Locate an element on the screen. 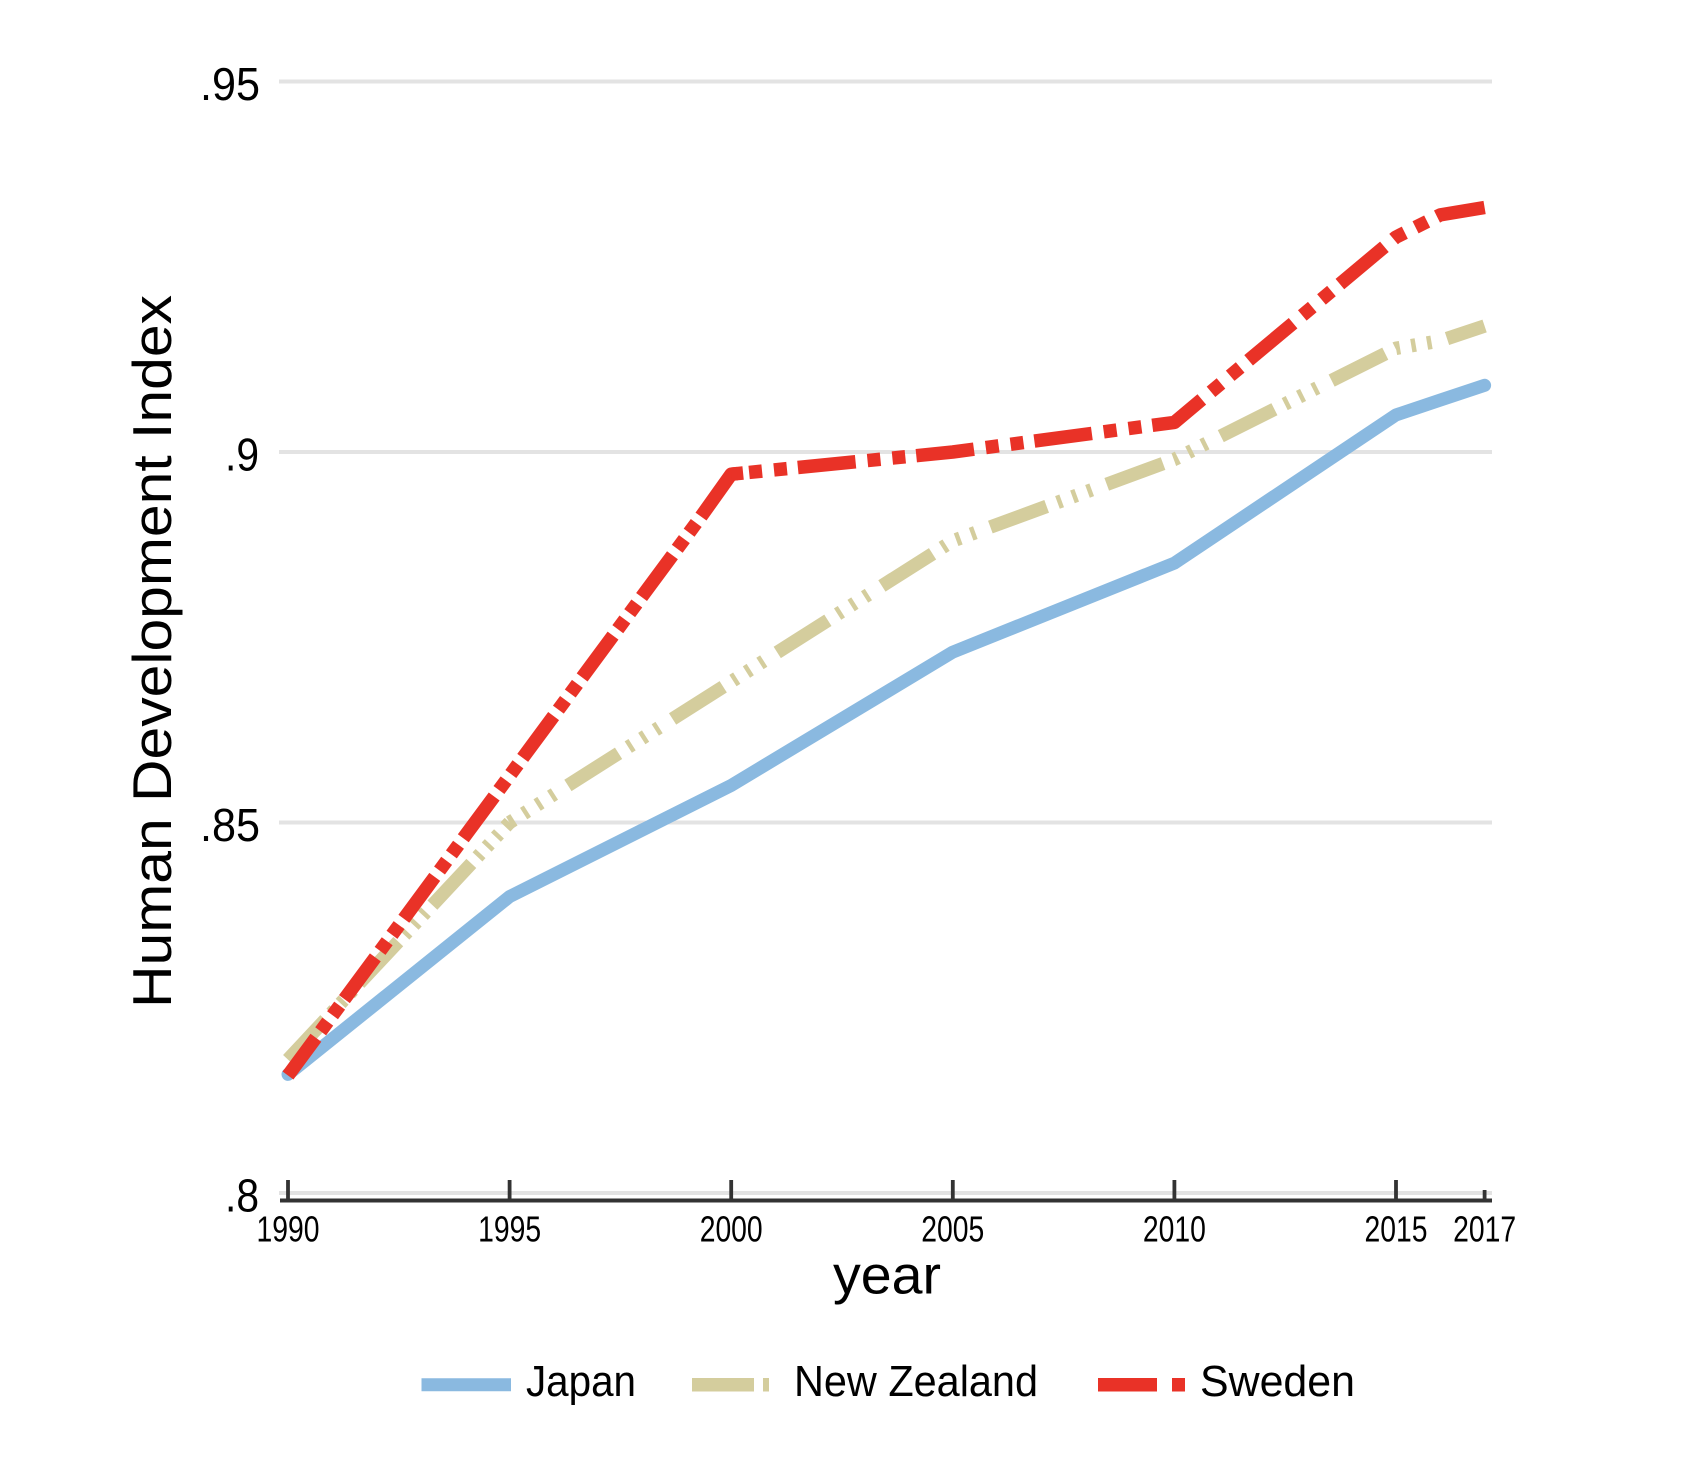  svg-text: 2017 is located at coordinates (1484, 1229).